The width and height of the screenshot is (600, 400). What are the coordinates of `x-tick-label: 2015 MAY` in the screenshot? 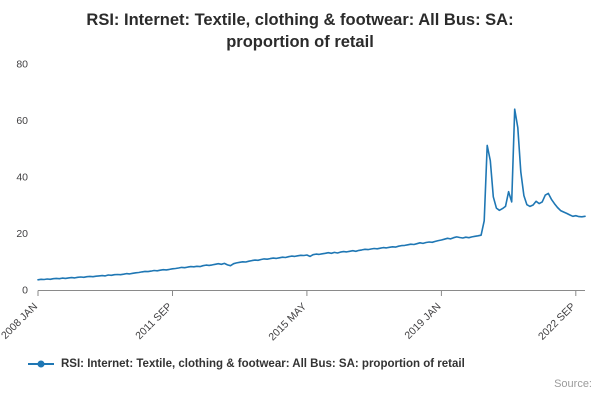 It's located at (287, 322).